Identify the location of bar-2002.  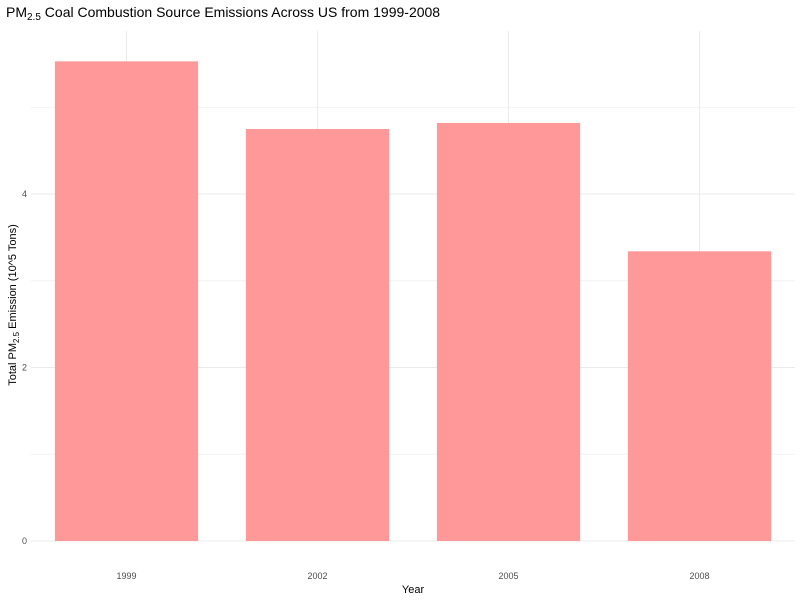
(317, 335).